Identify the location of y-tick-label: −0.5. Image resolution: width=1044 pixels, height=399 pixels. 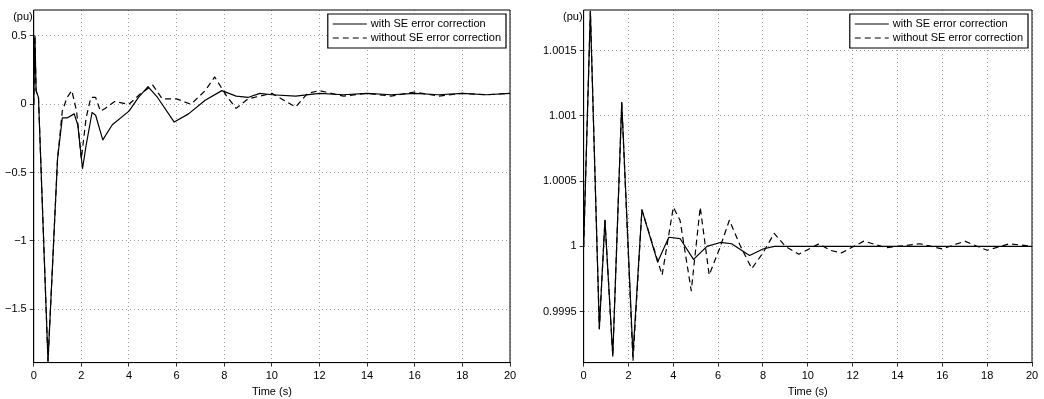
(16, 171).